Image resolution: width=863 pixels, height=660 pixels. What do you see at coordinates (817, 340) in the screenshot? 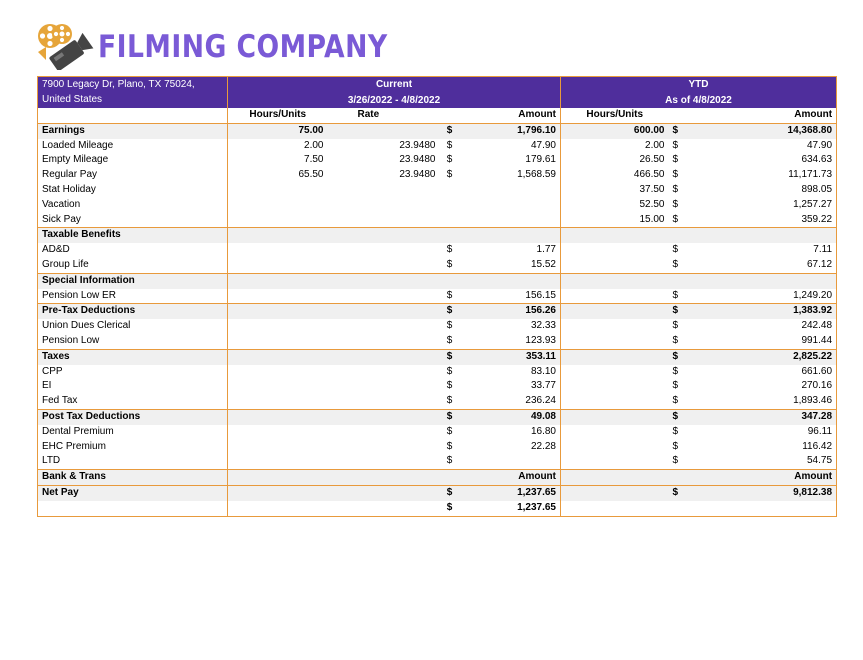
I see `ytd-amount-cell: 991.44` at bounding box center [817, 340].